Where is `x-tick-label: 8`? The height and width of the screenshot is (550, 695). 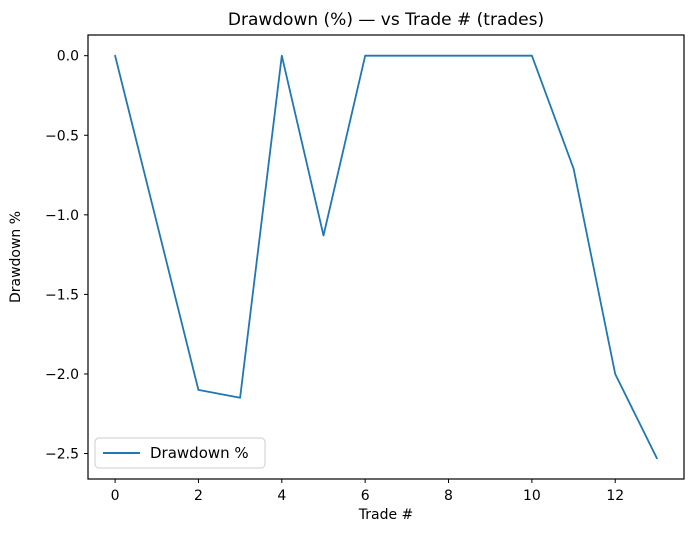
x-tick-label: 8 is located at coordinates (448, 496).